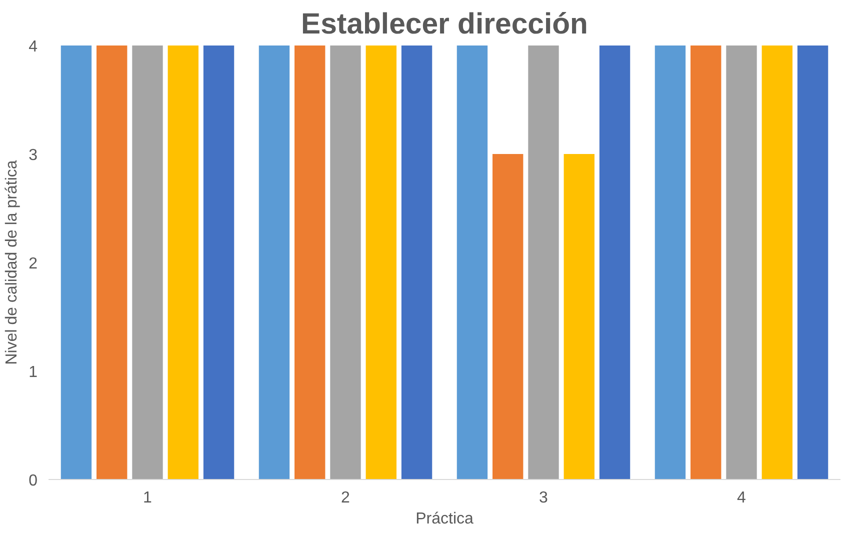 This screenshot has width=864, height=535. I want to click on chart-title: Establecer dirección, so click(444, 24).